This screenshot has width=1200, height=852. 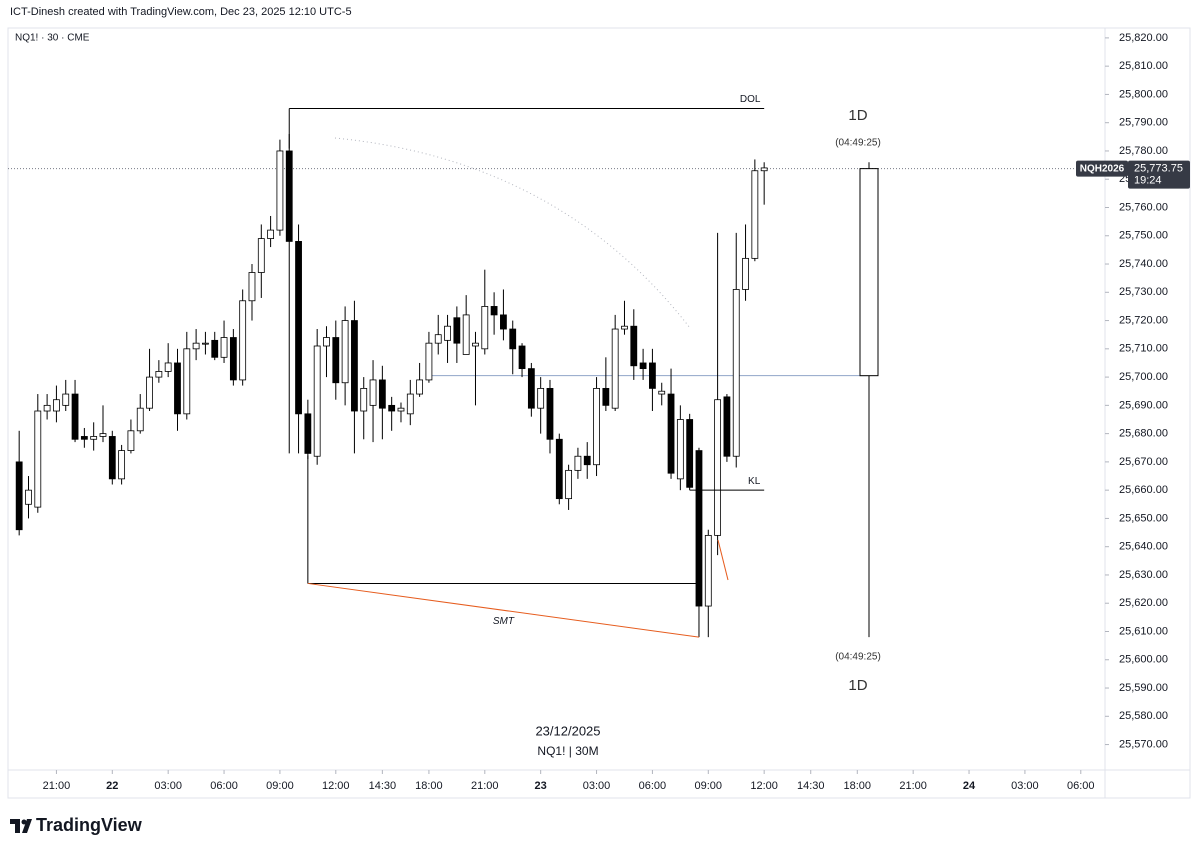 What do you see at coordinates (969, 786) in the screenshot?
I see `x-tick-label: 24` at bounding box center [969, 786].